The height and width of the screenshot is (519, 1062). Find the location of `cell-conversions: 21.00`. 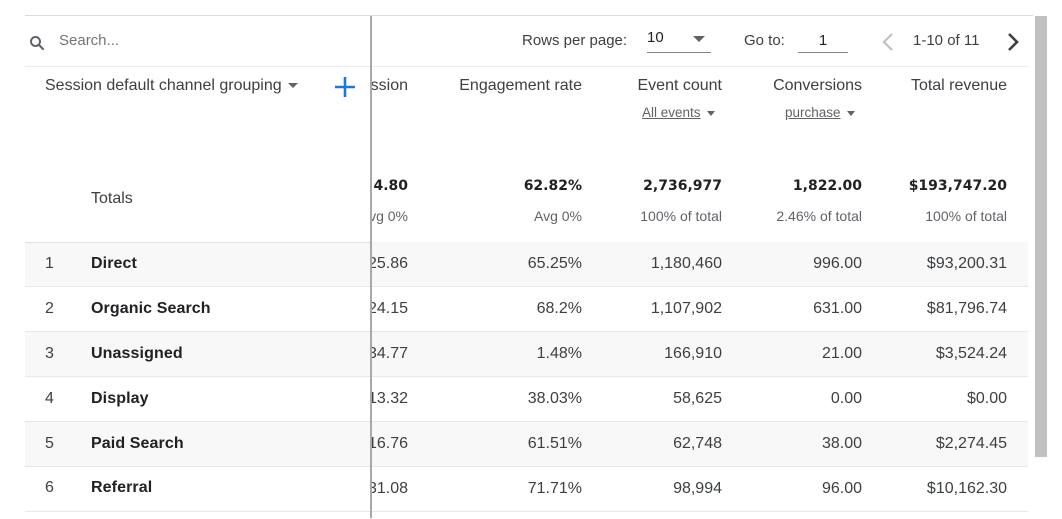

cell-conversions: 21.00 is located at coordinates (841, 353).